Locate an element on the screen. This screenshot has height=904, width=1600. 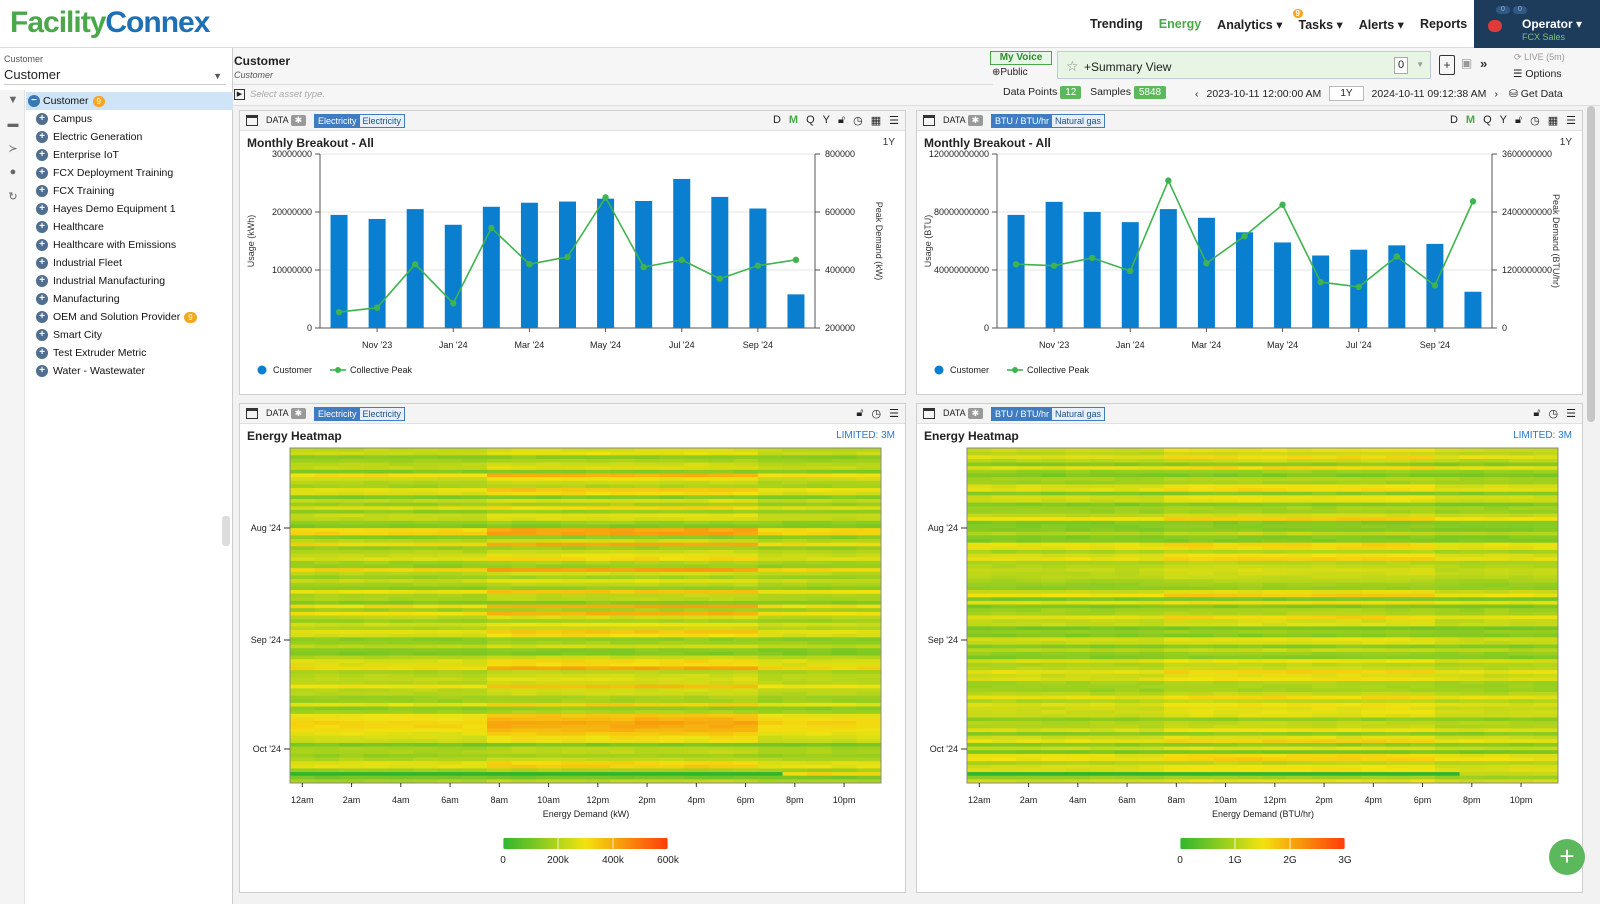
collapse-icon: − is located at coordinates (34, 101).